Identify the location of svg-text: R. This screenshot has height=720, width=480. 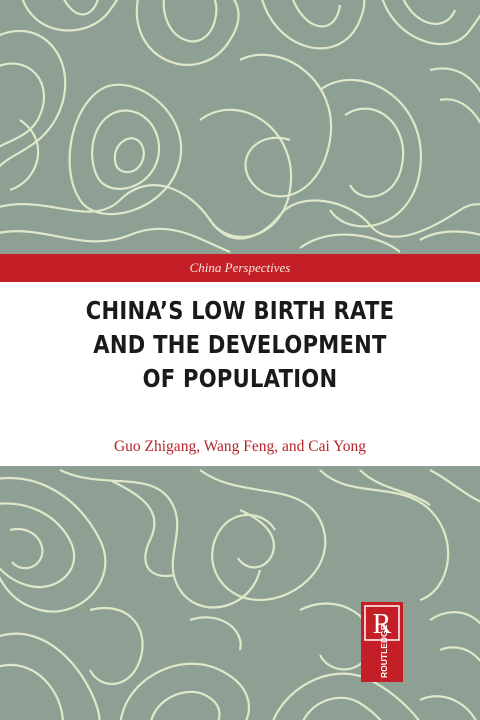
(382, 624).